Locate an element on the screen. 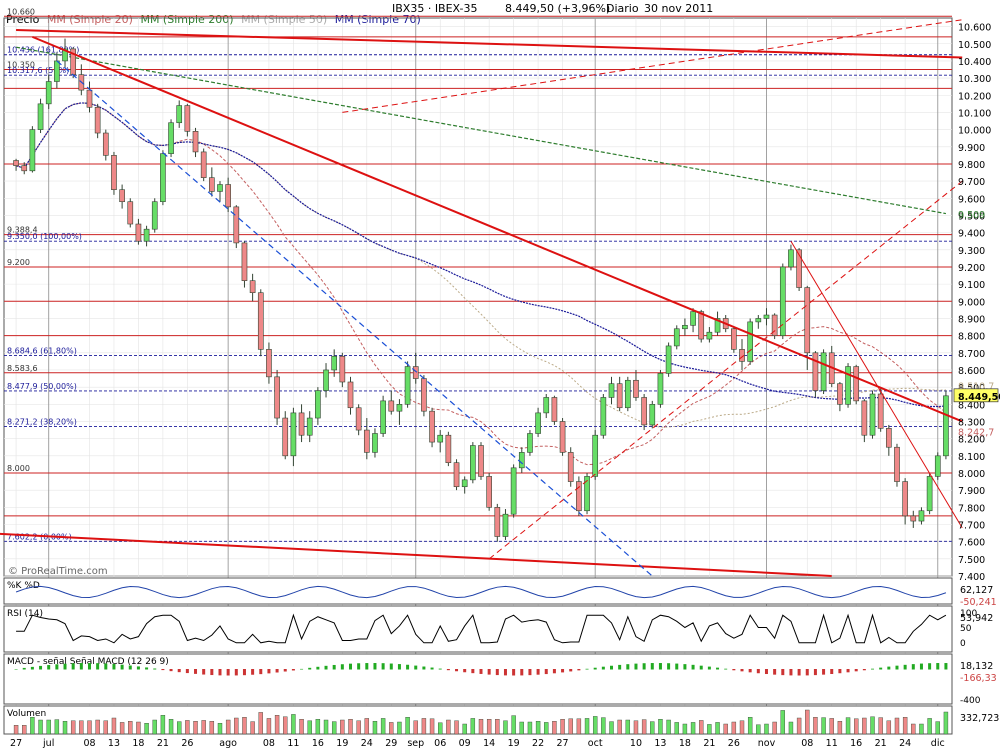 The width and height of the screenshot is (1000, 750). price-tick-label: 10.200 is located at coordinates (974, 96).